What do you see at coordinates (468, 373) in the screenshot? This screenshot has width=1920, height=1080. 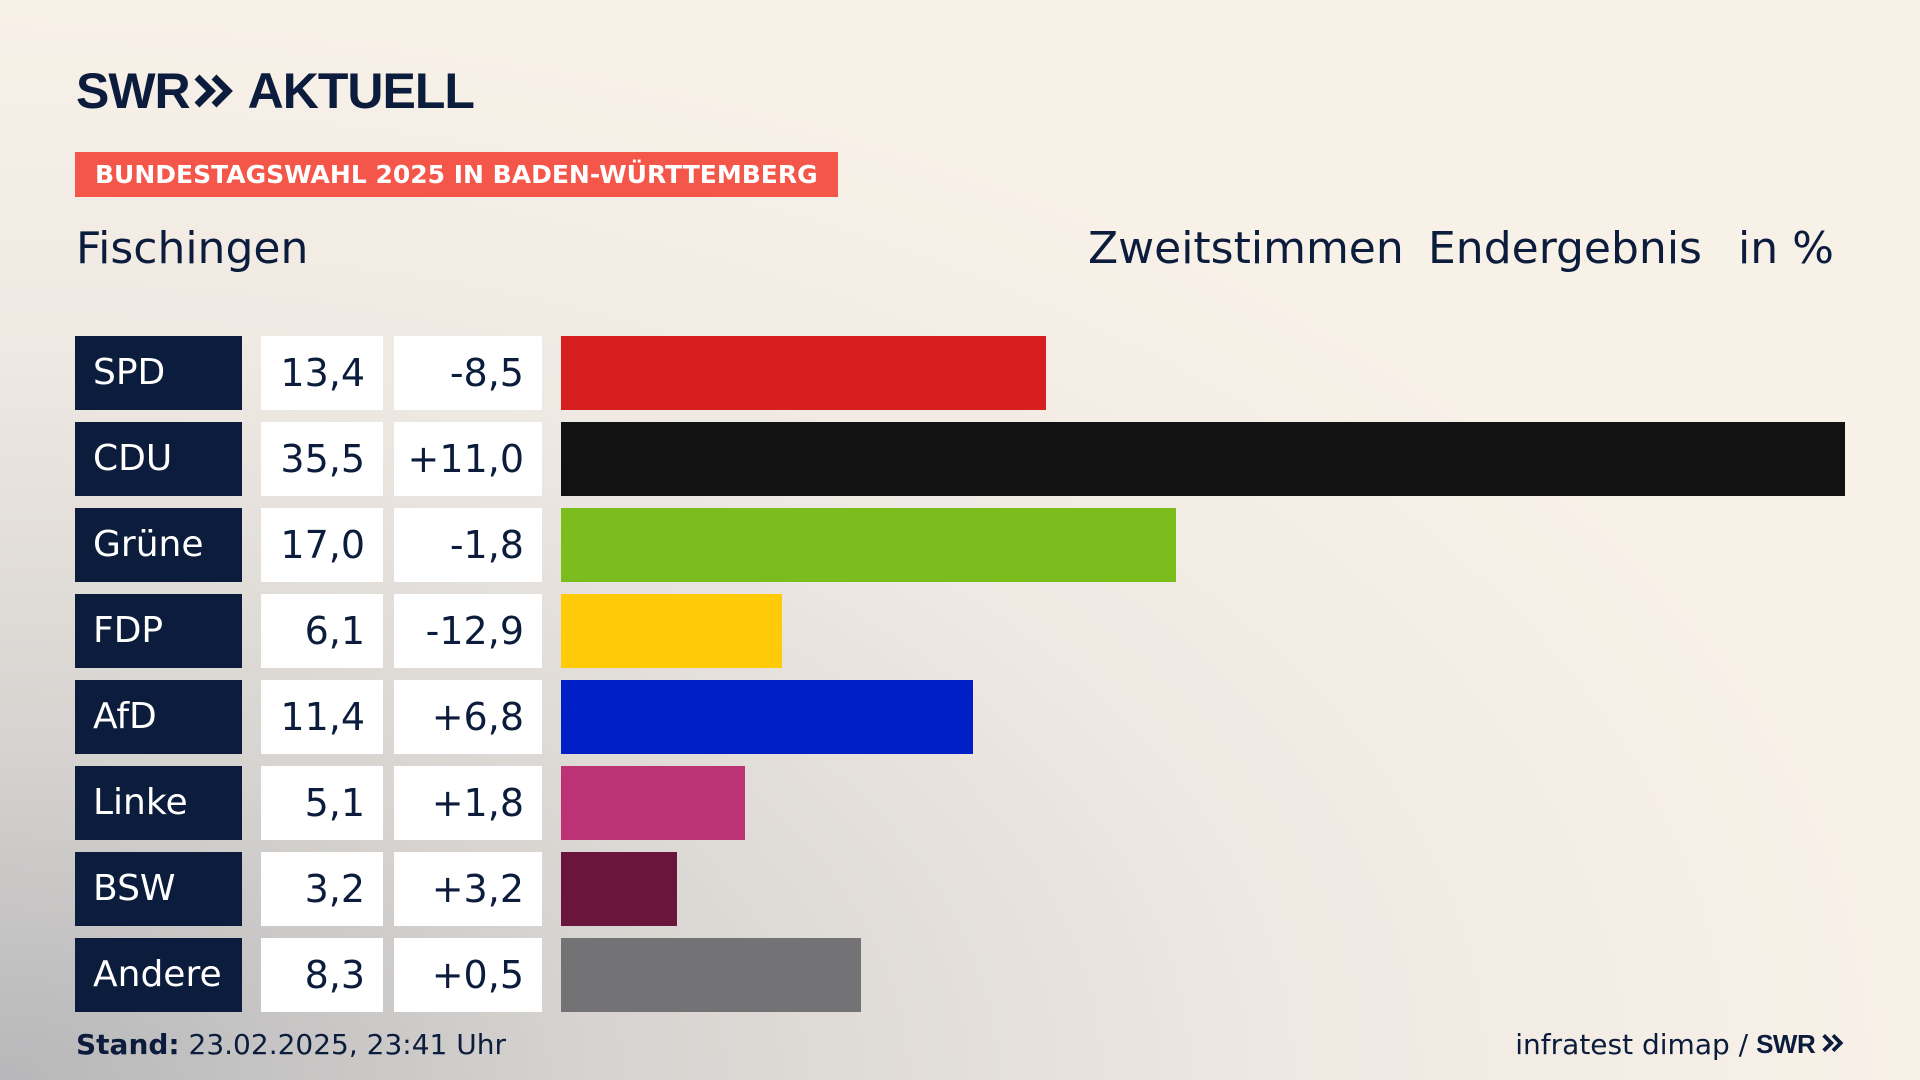 I see `vote-change-value: -8,5` at bounding box center [468, 373].